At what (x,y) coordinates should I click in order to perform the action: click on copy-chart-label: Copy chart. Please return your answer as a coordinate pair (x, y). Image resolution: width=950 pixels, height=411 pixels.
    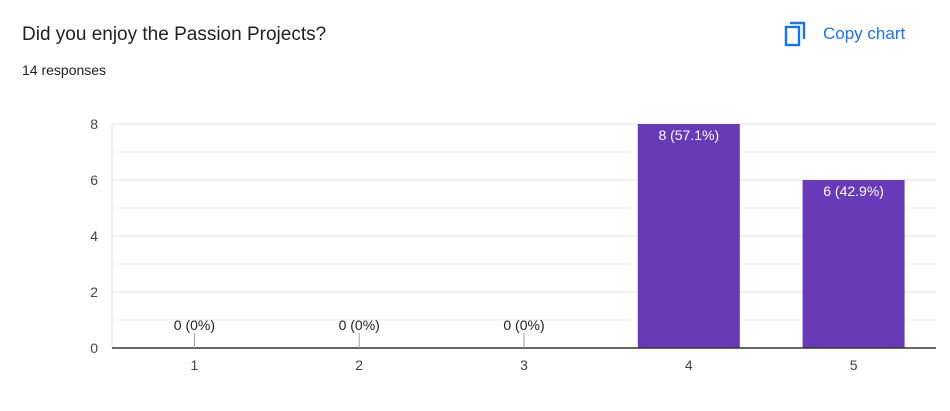
    Looking at the image, I should click on (864, 33).